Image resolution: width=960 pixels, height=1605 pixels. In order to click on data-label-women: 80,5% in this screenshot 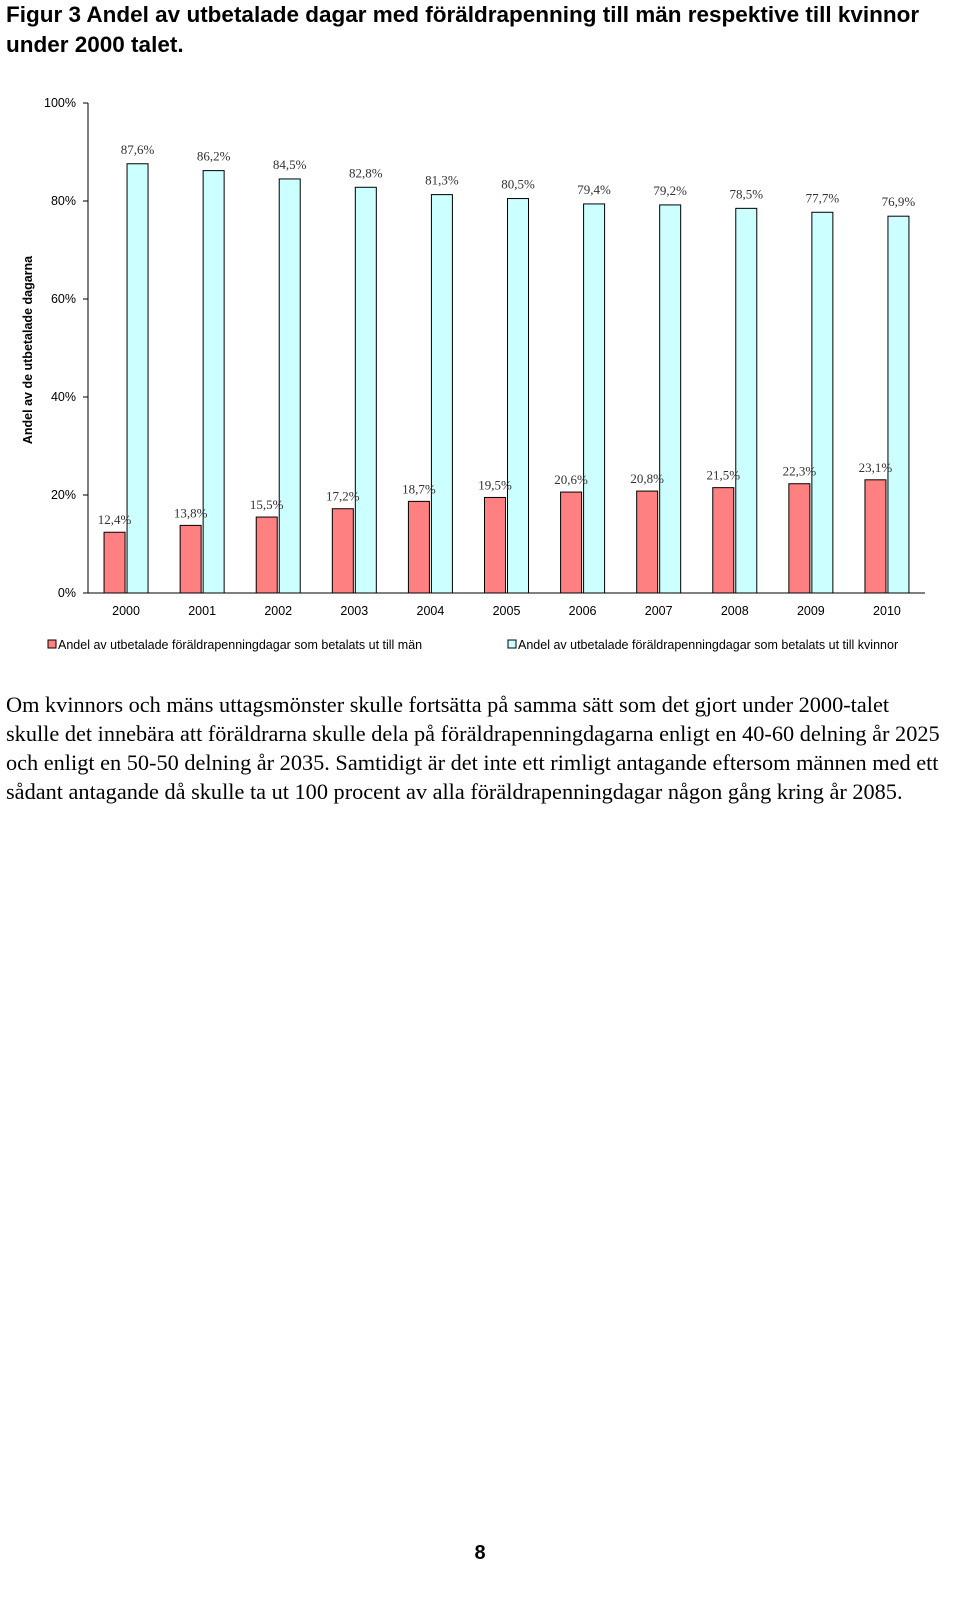, I will do `click(518, 184)`.